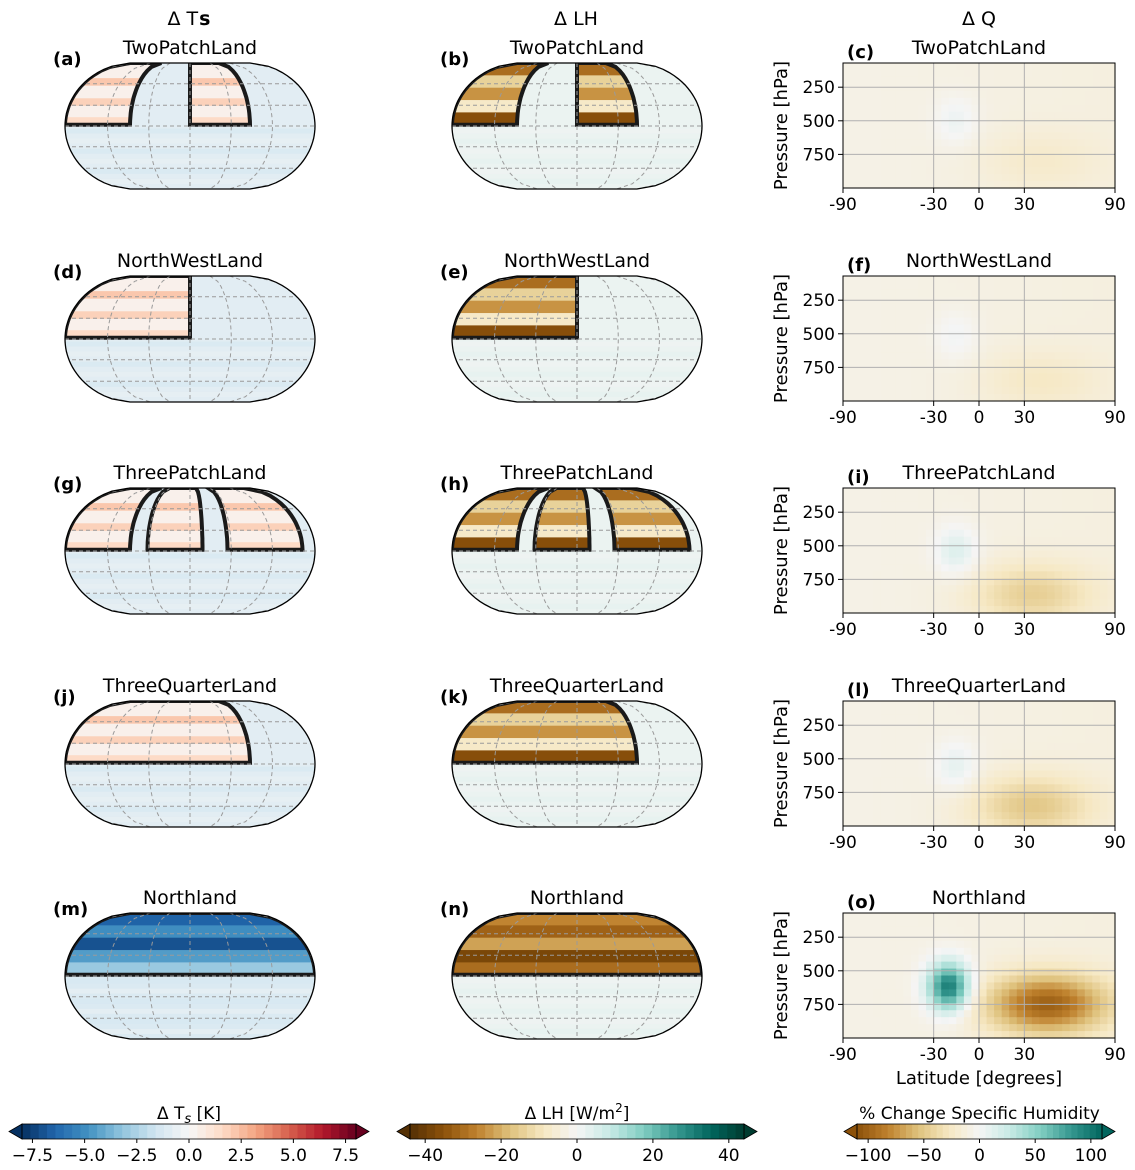  I want to click on ocean-band, so click(190, 789).